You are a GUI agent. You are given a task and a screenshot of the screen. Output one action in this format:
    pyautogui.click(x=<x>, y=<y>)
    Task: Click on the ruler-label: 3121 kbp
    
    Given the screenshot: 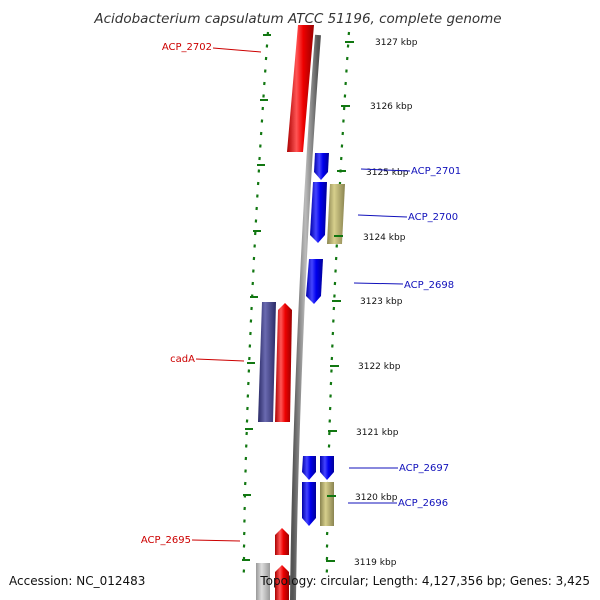 What is the action you would take?
    pyautogui.click(x=377, y=433)
    